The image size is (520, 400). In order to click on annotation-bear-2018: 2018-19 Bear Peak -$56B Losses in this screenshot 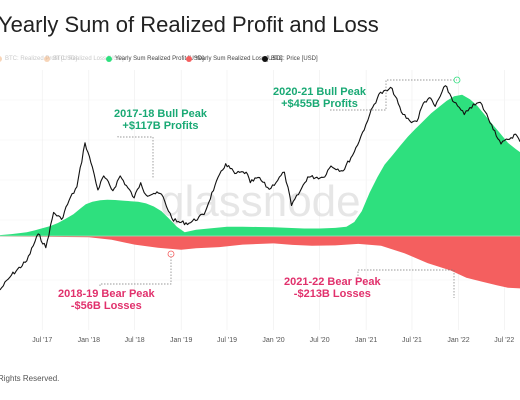, I will do `click(106, 300)`.